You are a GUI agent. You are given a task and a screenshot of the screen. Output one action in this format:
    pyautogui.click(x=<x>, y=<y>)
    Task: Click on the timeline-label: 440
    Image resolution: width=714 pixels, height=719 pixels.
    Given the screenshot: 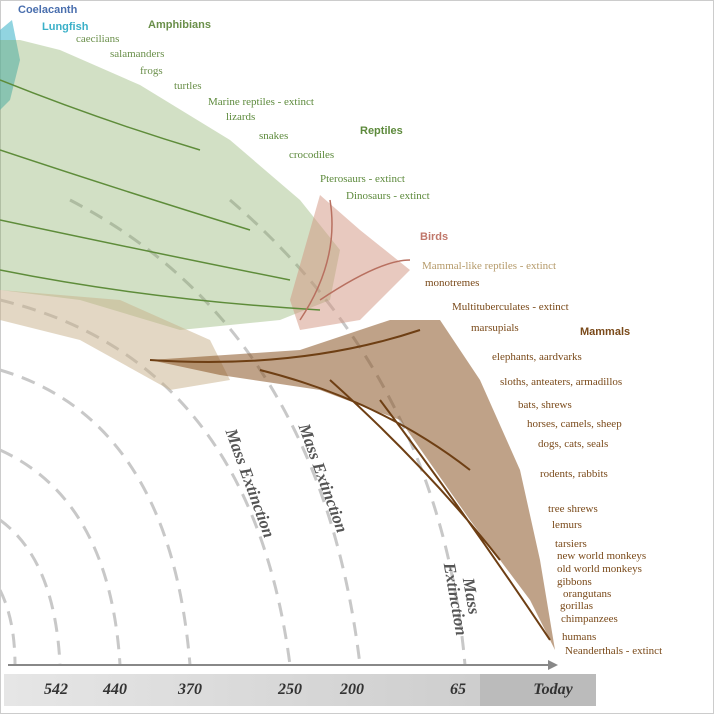 What is the action you would take?
    pyautogui.click(x=114, y=689)
    